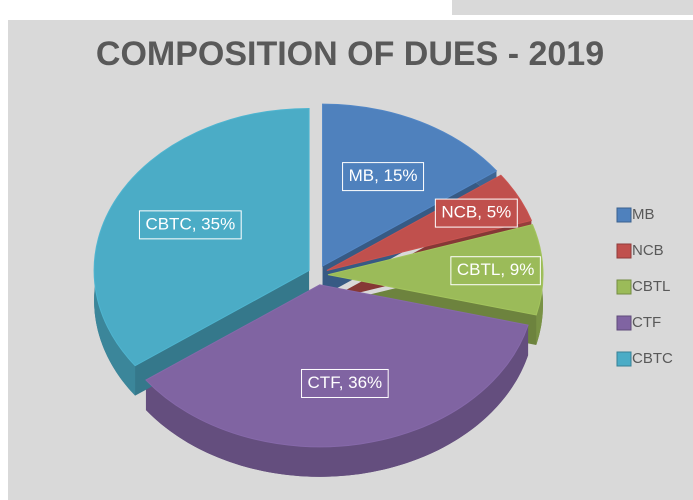  I want to click on data-label-text: CBTC, 35%, so click(190, 223).